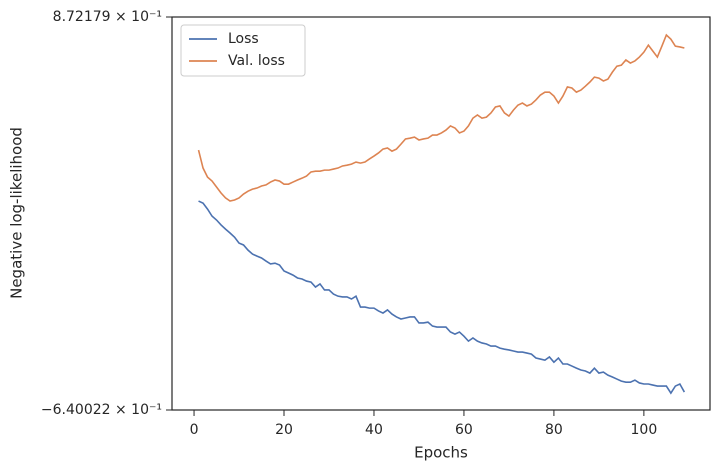 The image size is (717, 471). I want to click on legend: Loss Val. loss, so click(243, 50).